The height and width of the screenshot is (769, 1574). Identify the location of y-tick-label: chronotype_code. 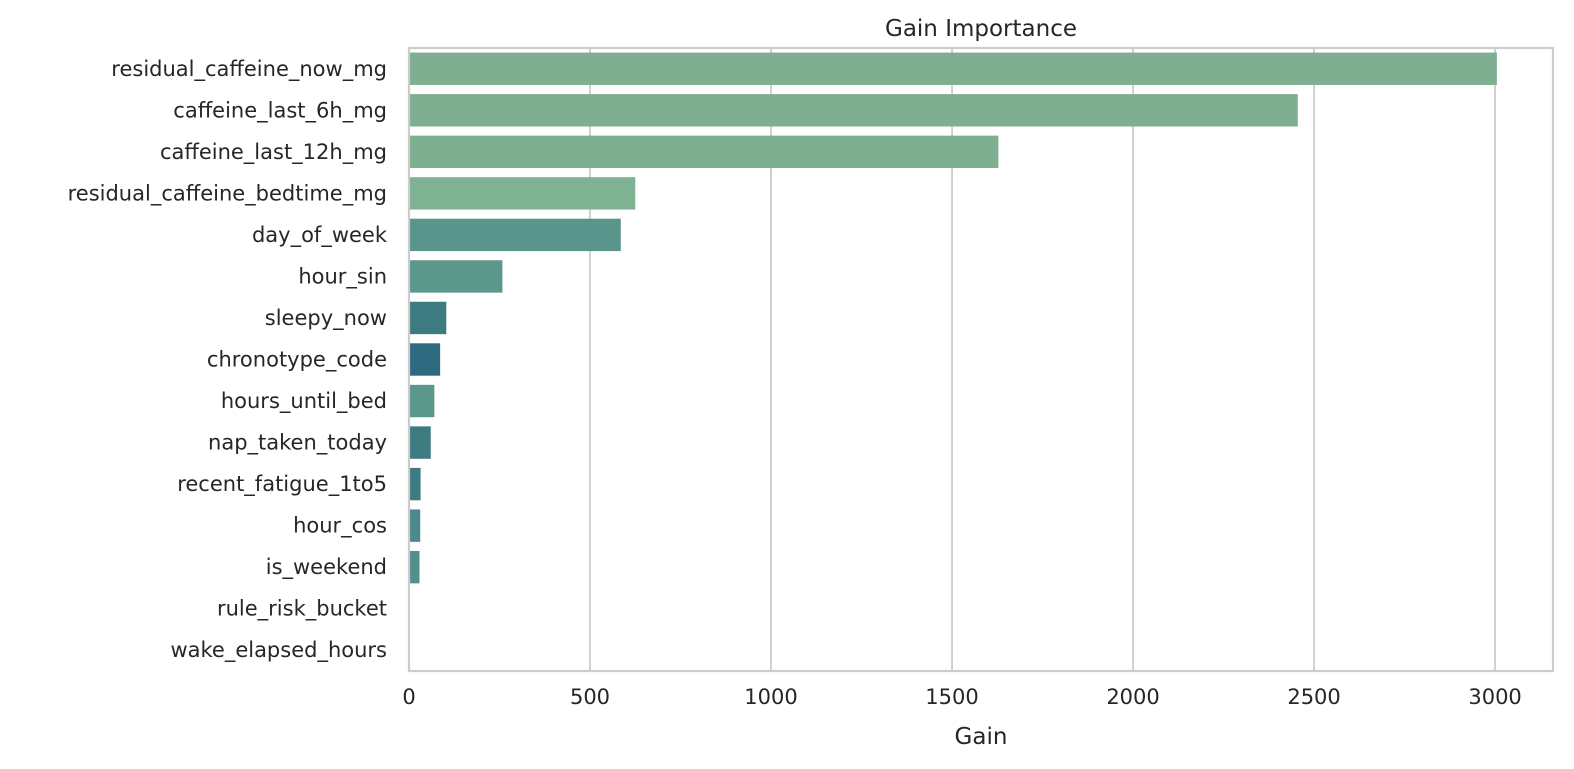
(297, 360).